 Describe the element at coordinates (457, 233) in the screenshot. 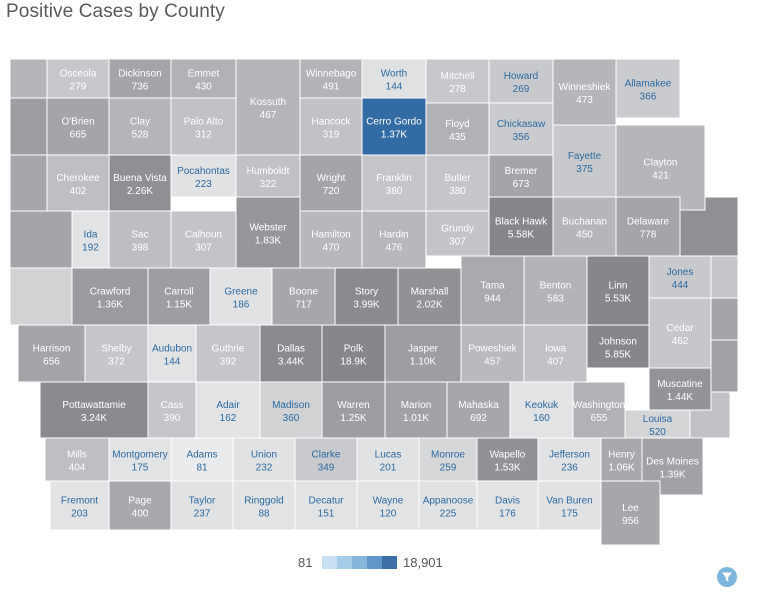

I see `county-grundy: Grundy 307` at that location.